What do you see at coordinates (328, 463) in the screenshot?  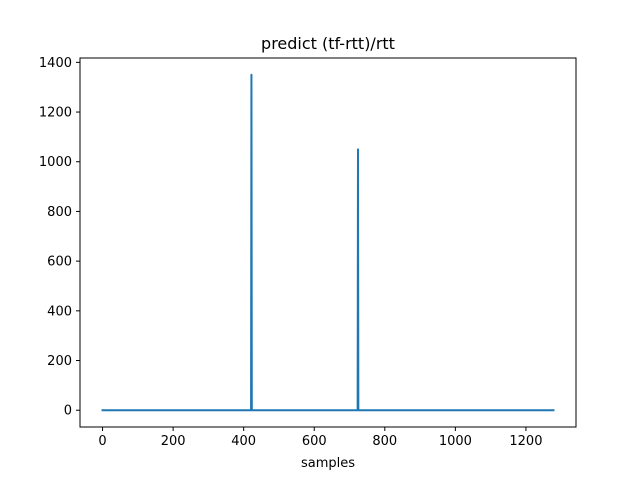 I see `x-axis-label: samples` at bounding box center [328, 463].